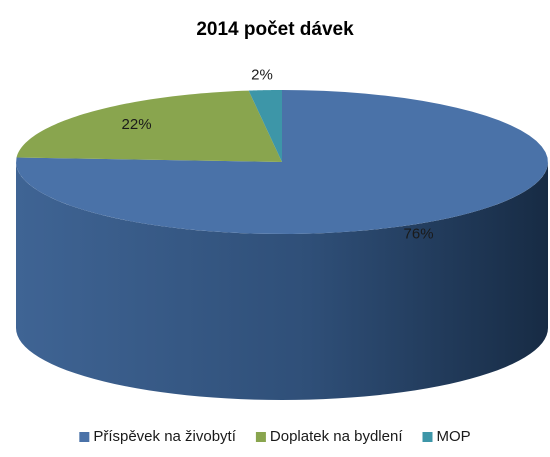 This screenshot has height=457, width=550. Describe the element at coordinates (262, 75) in the screenshot. I see `data-label: 2%` at that location.